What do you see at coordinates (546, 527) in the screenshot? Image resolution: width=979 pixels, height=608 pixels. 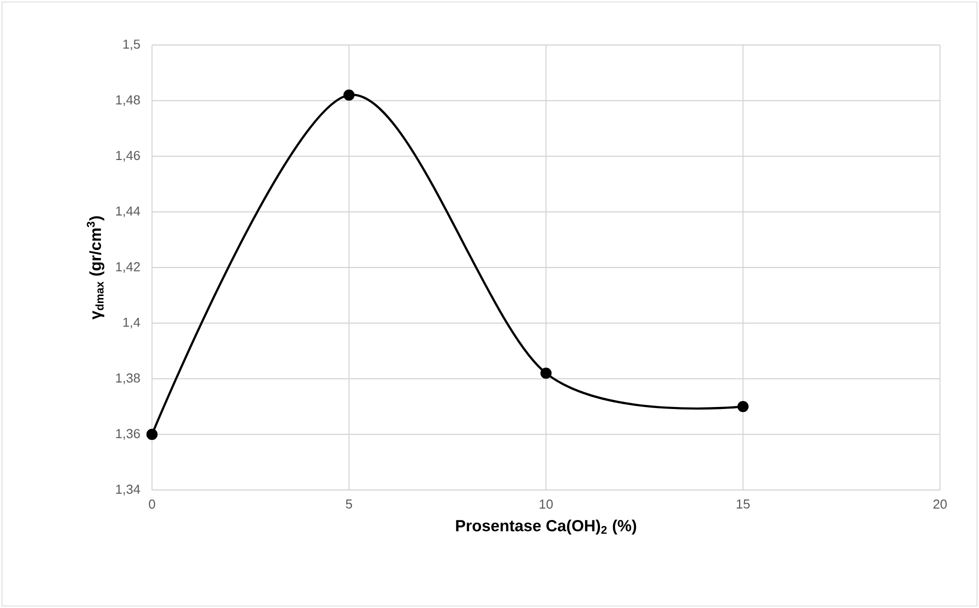 I see `x-axis-title: Prosentase Ca(OH)$_{2}$ (%)` at bounding box center [546, 527].